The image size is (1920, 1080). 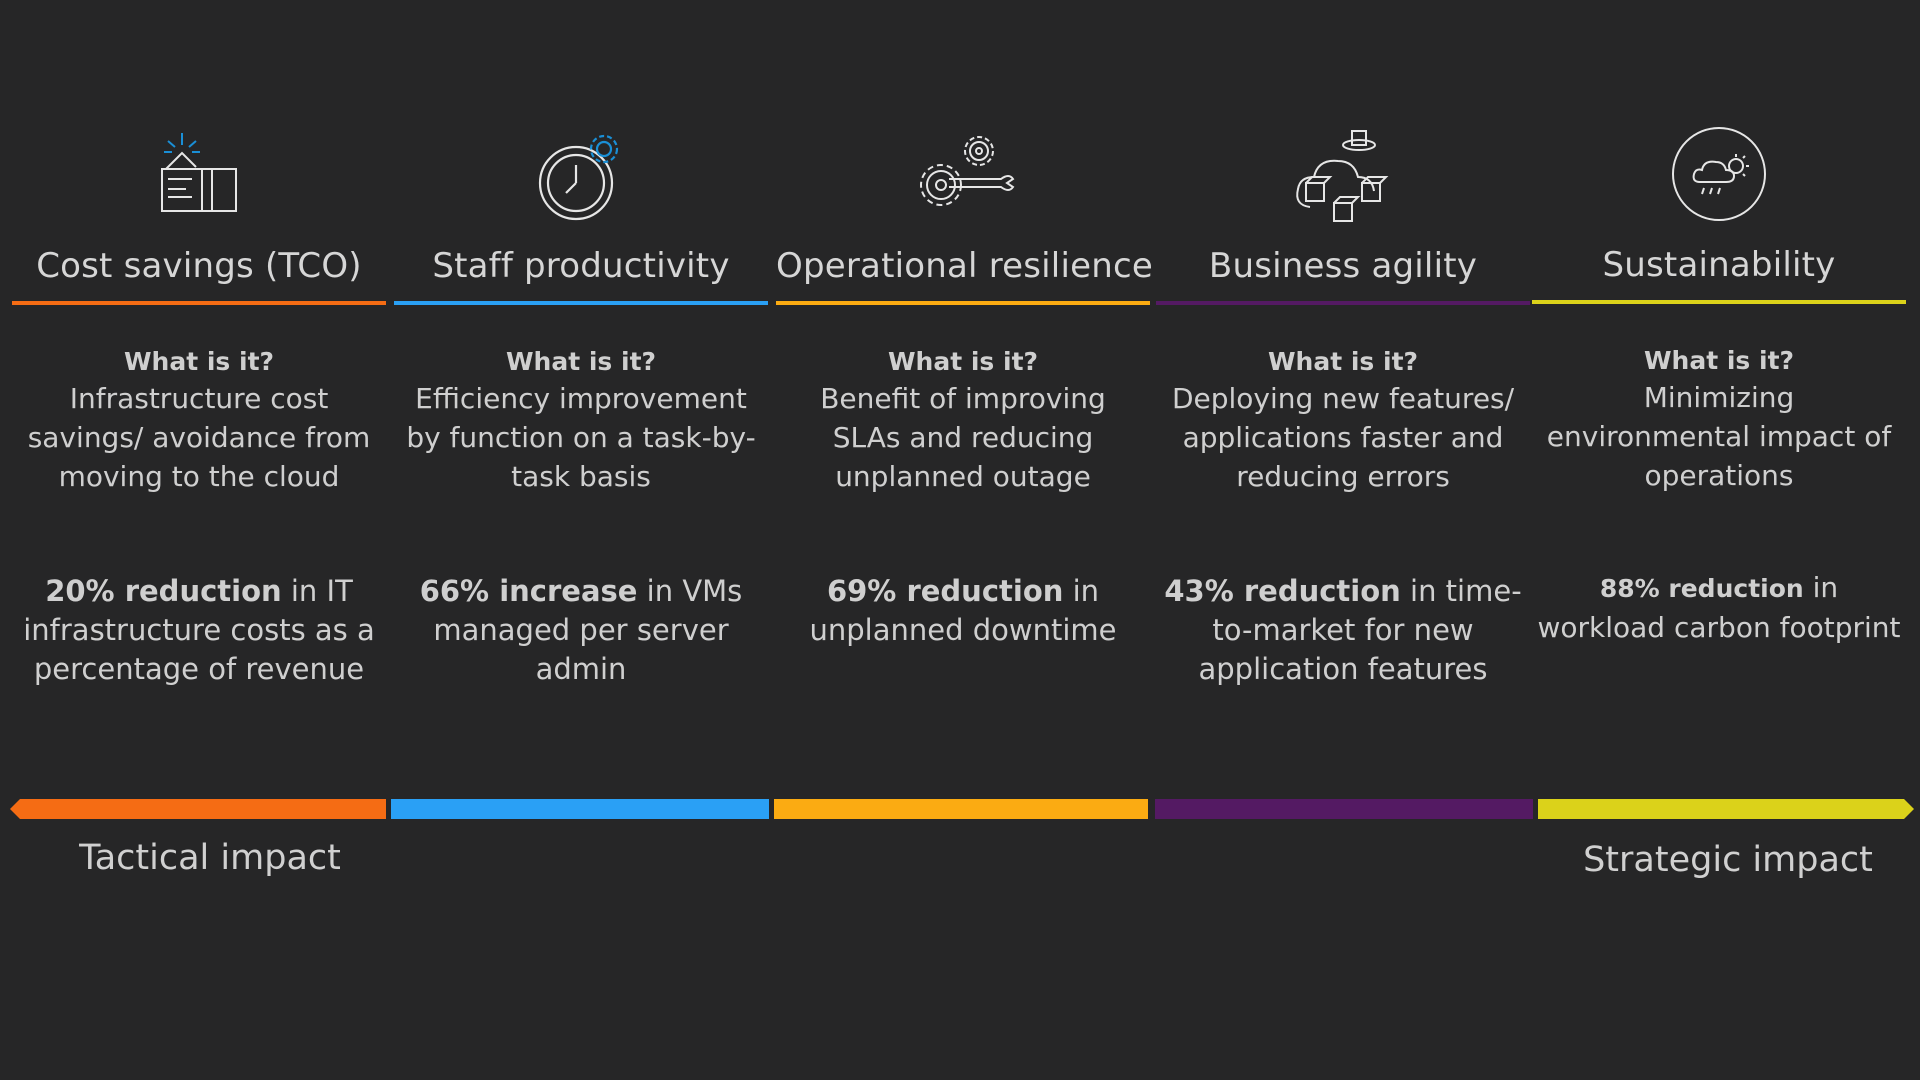 I want to click on impact-arrow-bar, so click(x=962, y=809).